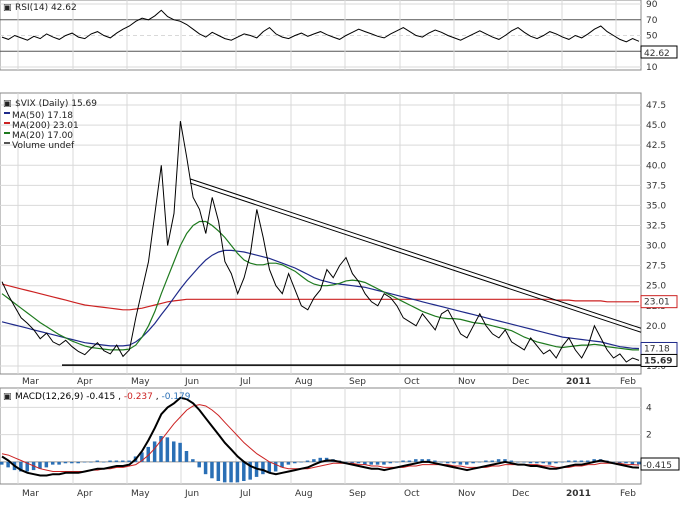  Describe the element at coordinates (357, 494) in the screenshot. I see `month-bottom-6: Sep` at that location.